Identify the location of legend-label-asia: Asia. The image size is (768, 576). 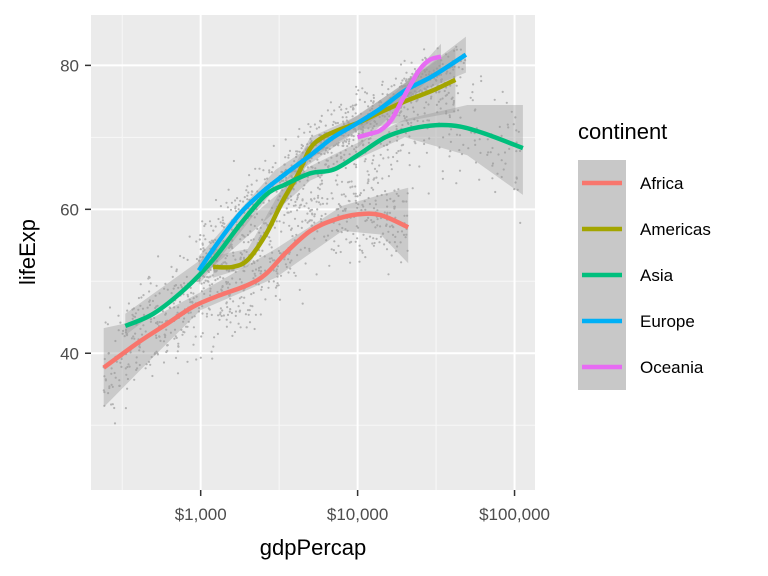
(657, 275).